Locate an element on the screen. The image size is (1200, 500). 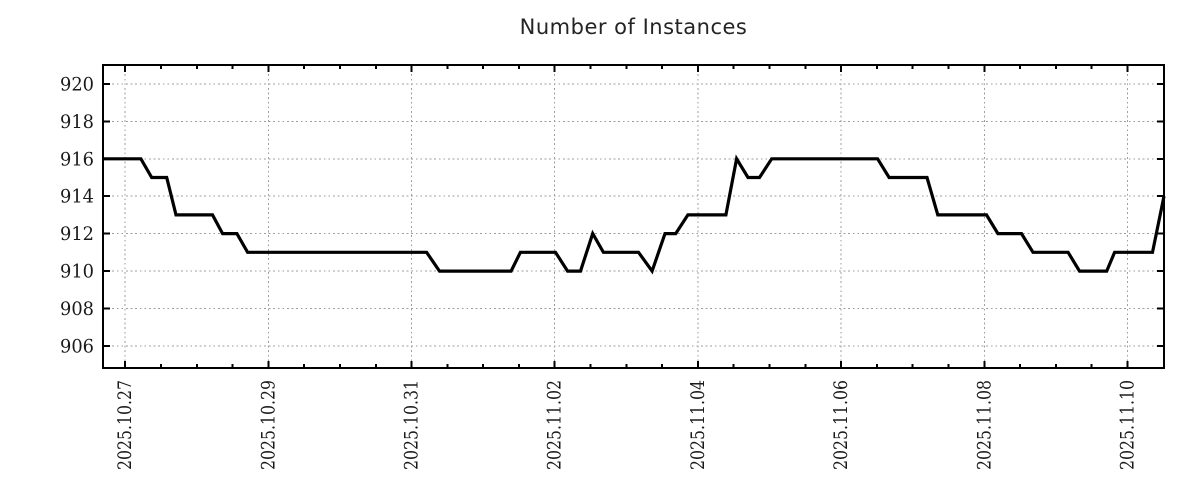
x-tick-label: 2025.11.08 is located at coordinates (984, 425).